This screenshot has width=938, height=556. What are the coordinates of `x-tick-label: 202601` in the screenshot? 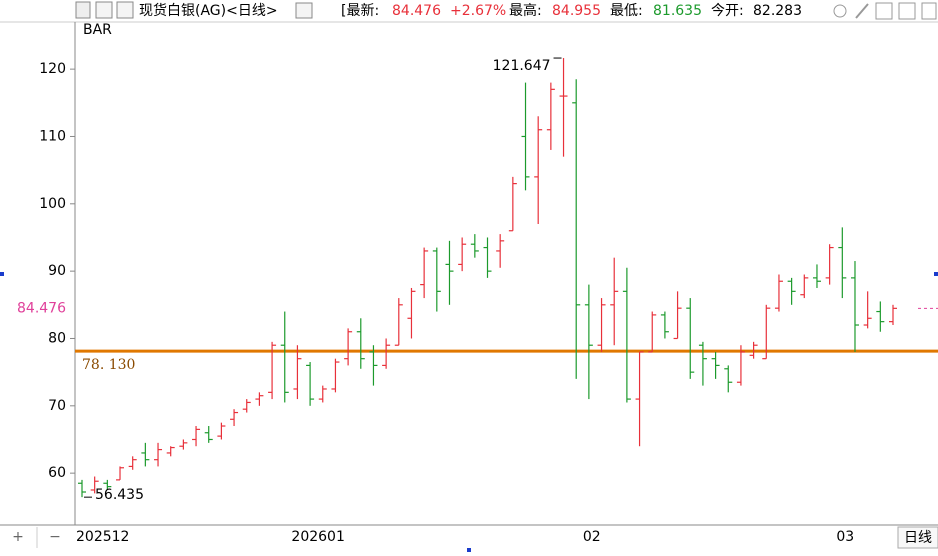 It's located at (317, 537).